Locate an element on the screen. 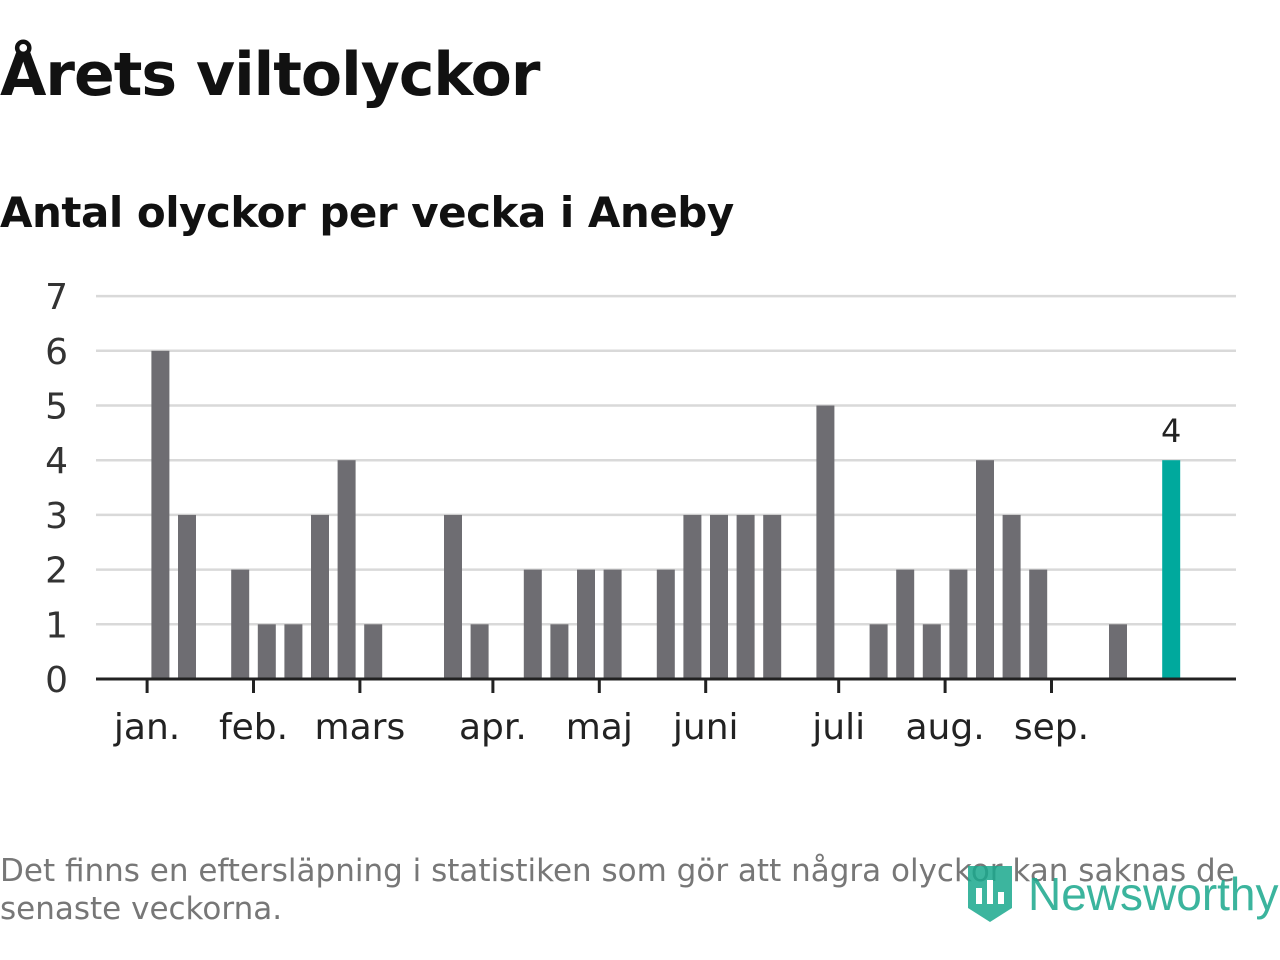  x-tick-label: juli is located at coordinates (838, 727).